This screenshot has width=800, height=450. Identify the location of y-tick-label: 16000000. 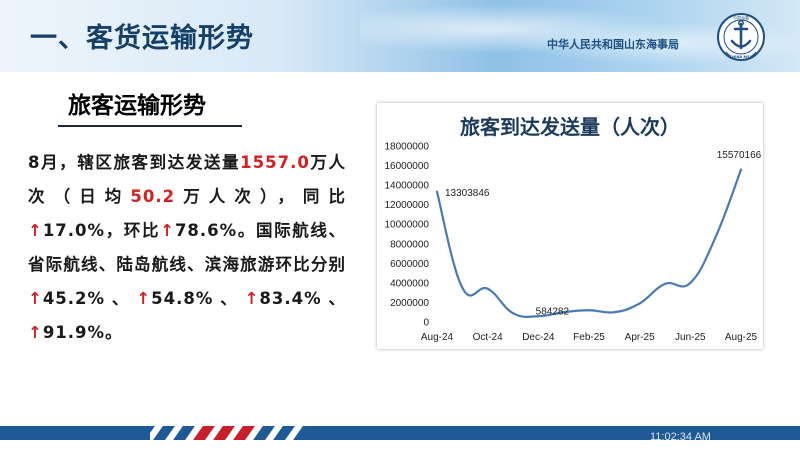
(407, 166).